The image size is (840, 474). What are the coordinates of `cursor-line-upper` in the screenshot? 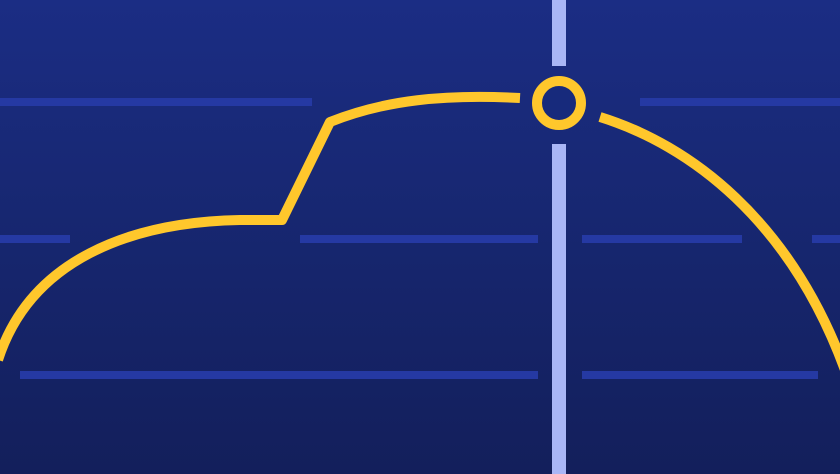 It's located at (559, 33).